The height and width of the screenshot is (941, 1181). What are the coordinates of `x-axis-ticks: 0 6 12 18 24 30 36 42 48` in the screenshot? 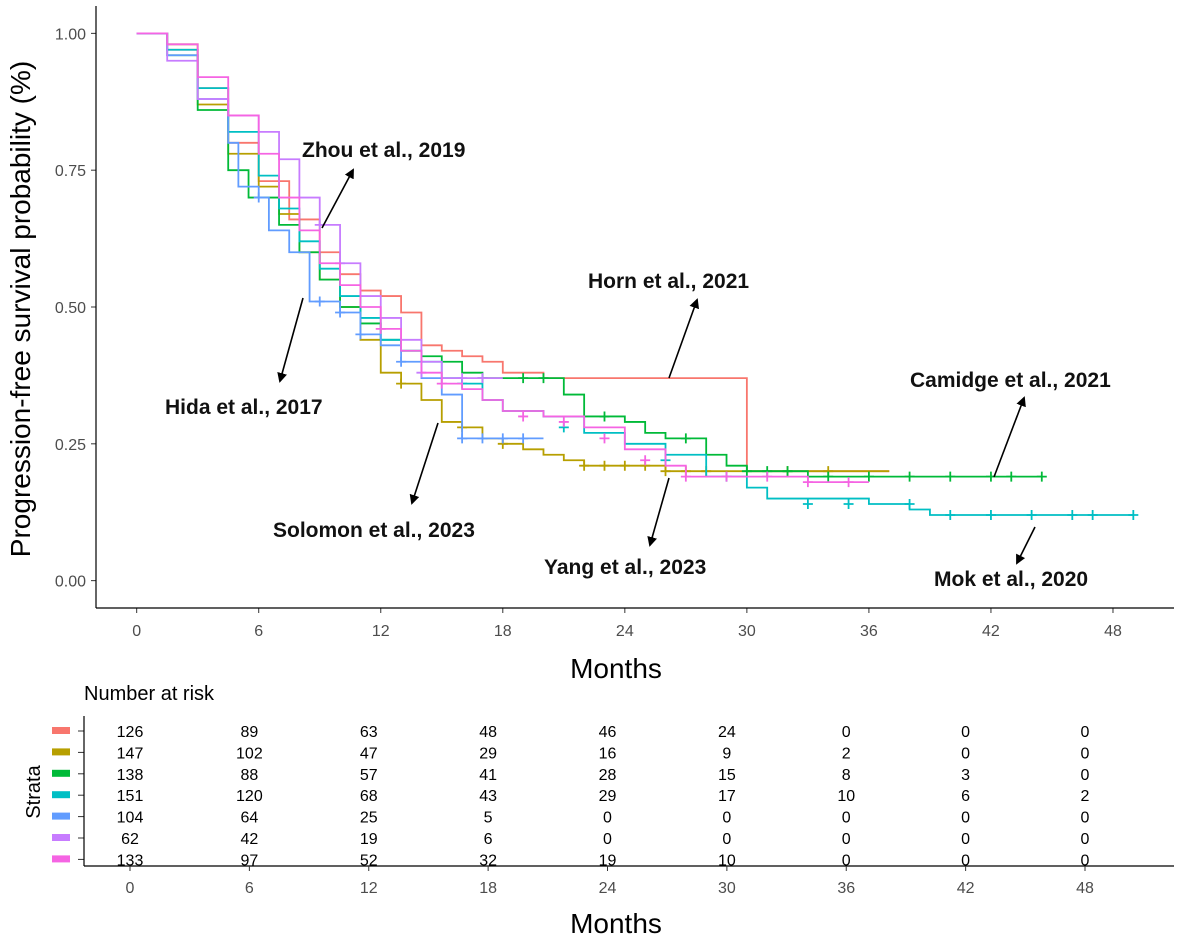 It's located at (627, 624).